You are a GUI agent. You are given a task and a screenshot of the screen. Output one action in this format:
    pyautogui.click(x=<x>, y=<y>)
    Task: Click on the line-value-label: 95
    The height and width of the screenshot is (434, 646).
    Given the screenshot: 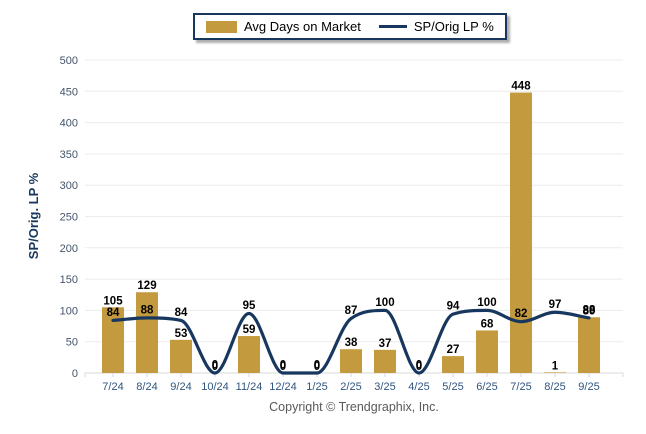 What is the action you would take?
    pyautogui.click(x=249, y=306)
    